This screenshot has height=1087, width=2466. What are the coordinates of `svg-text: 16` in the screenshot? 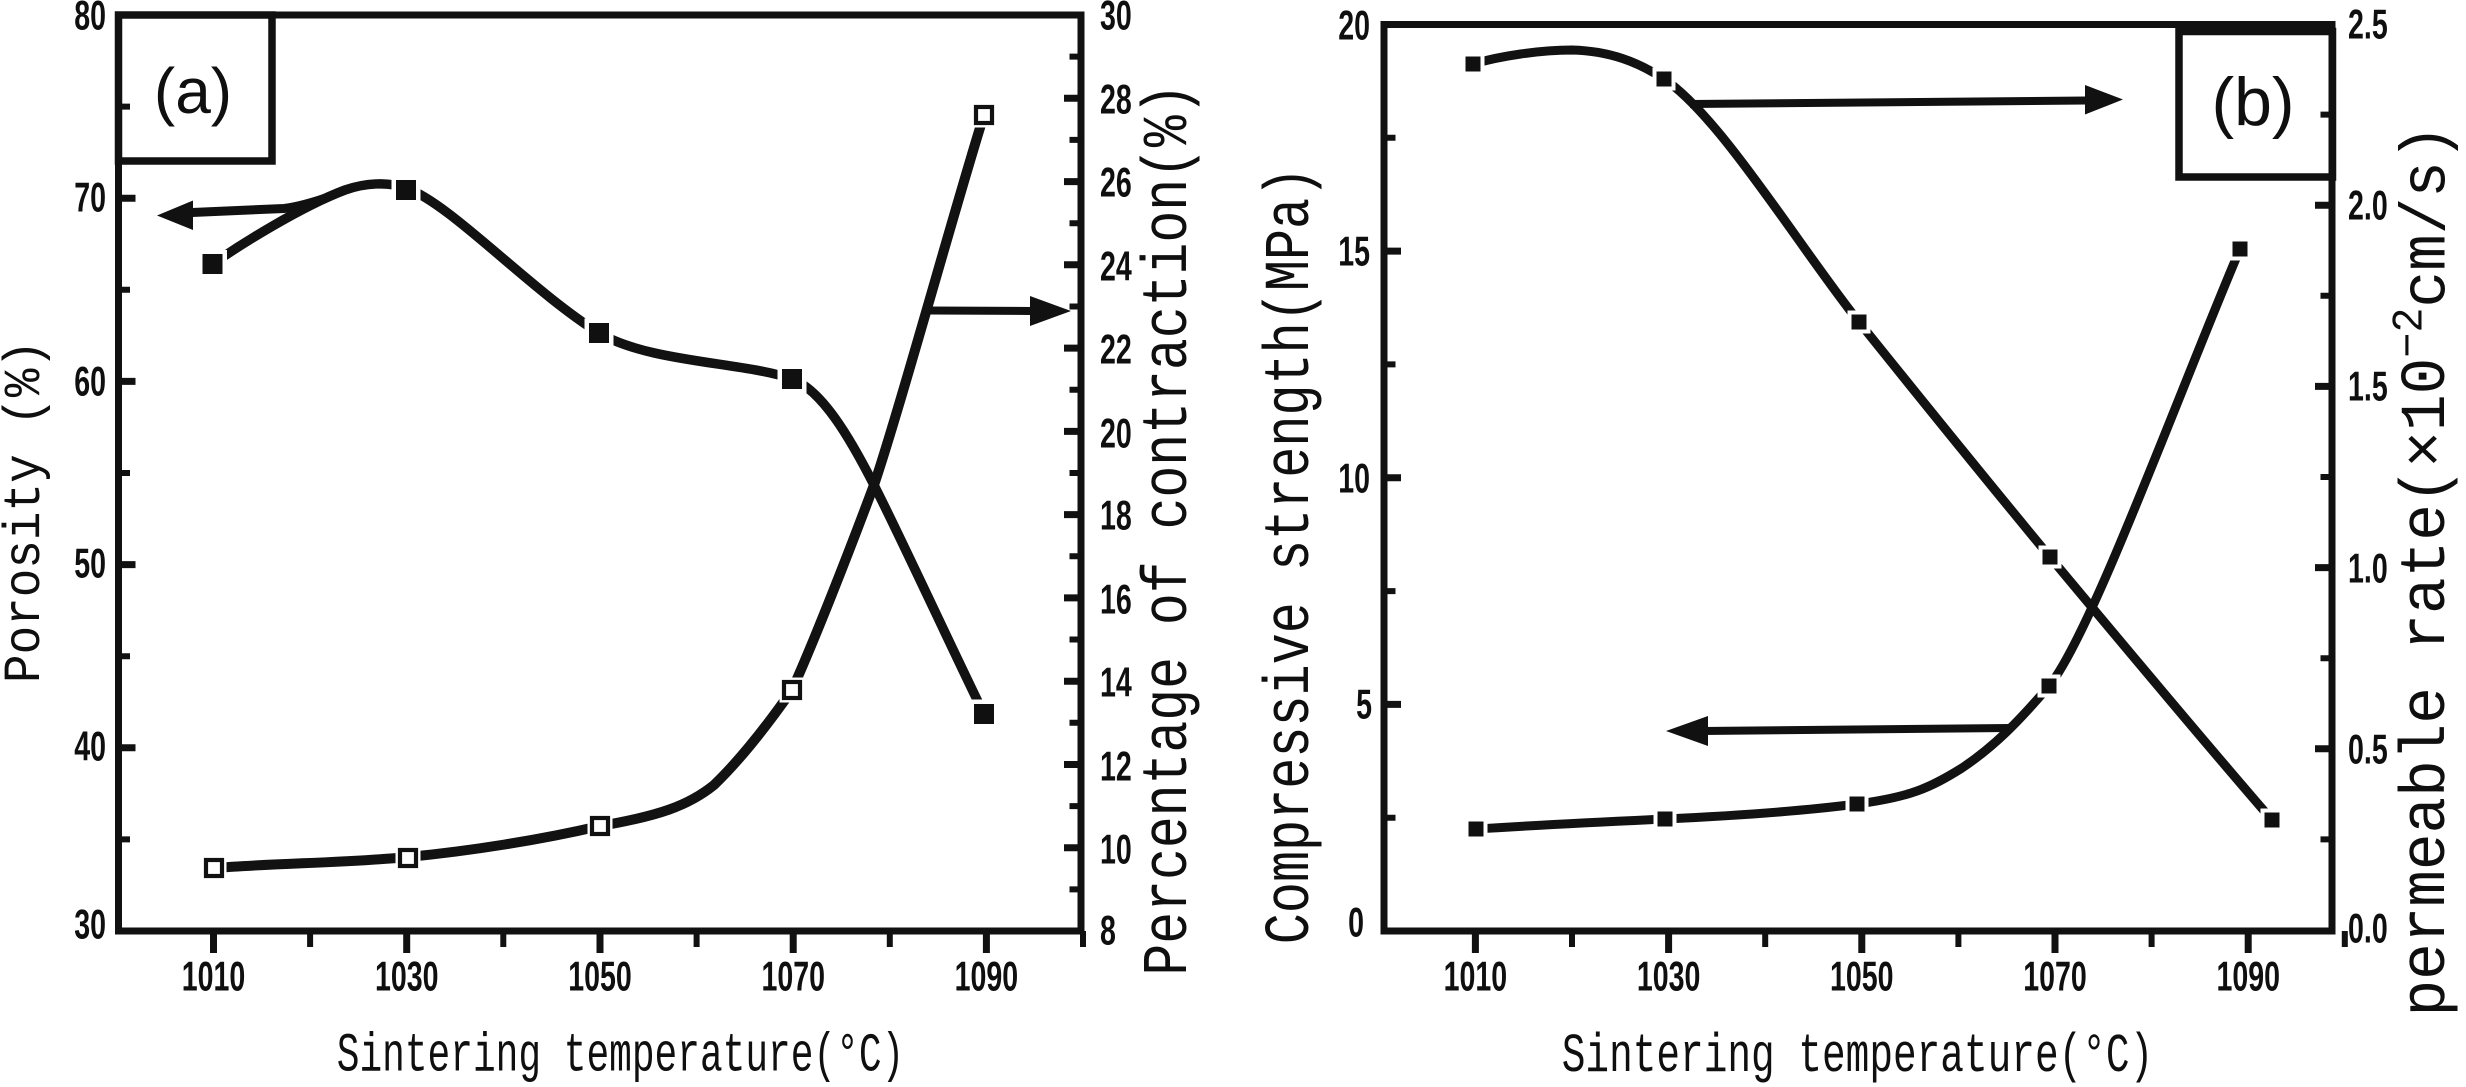 It's located at (1116, 599).